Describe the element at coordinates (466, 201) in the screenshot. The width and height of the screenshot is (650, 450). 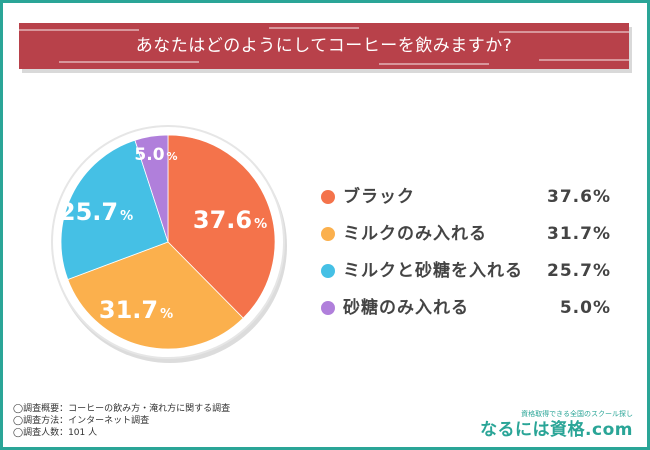
I see `legend-item-black: ブラック 37.6%` at that location.